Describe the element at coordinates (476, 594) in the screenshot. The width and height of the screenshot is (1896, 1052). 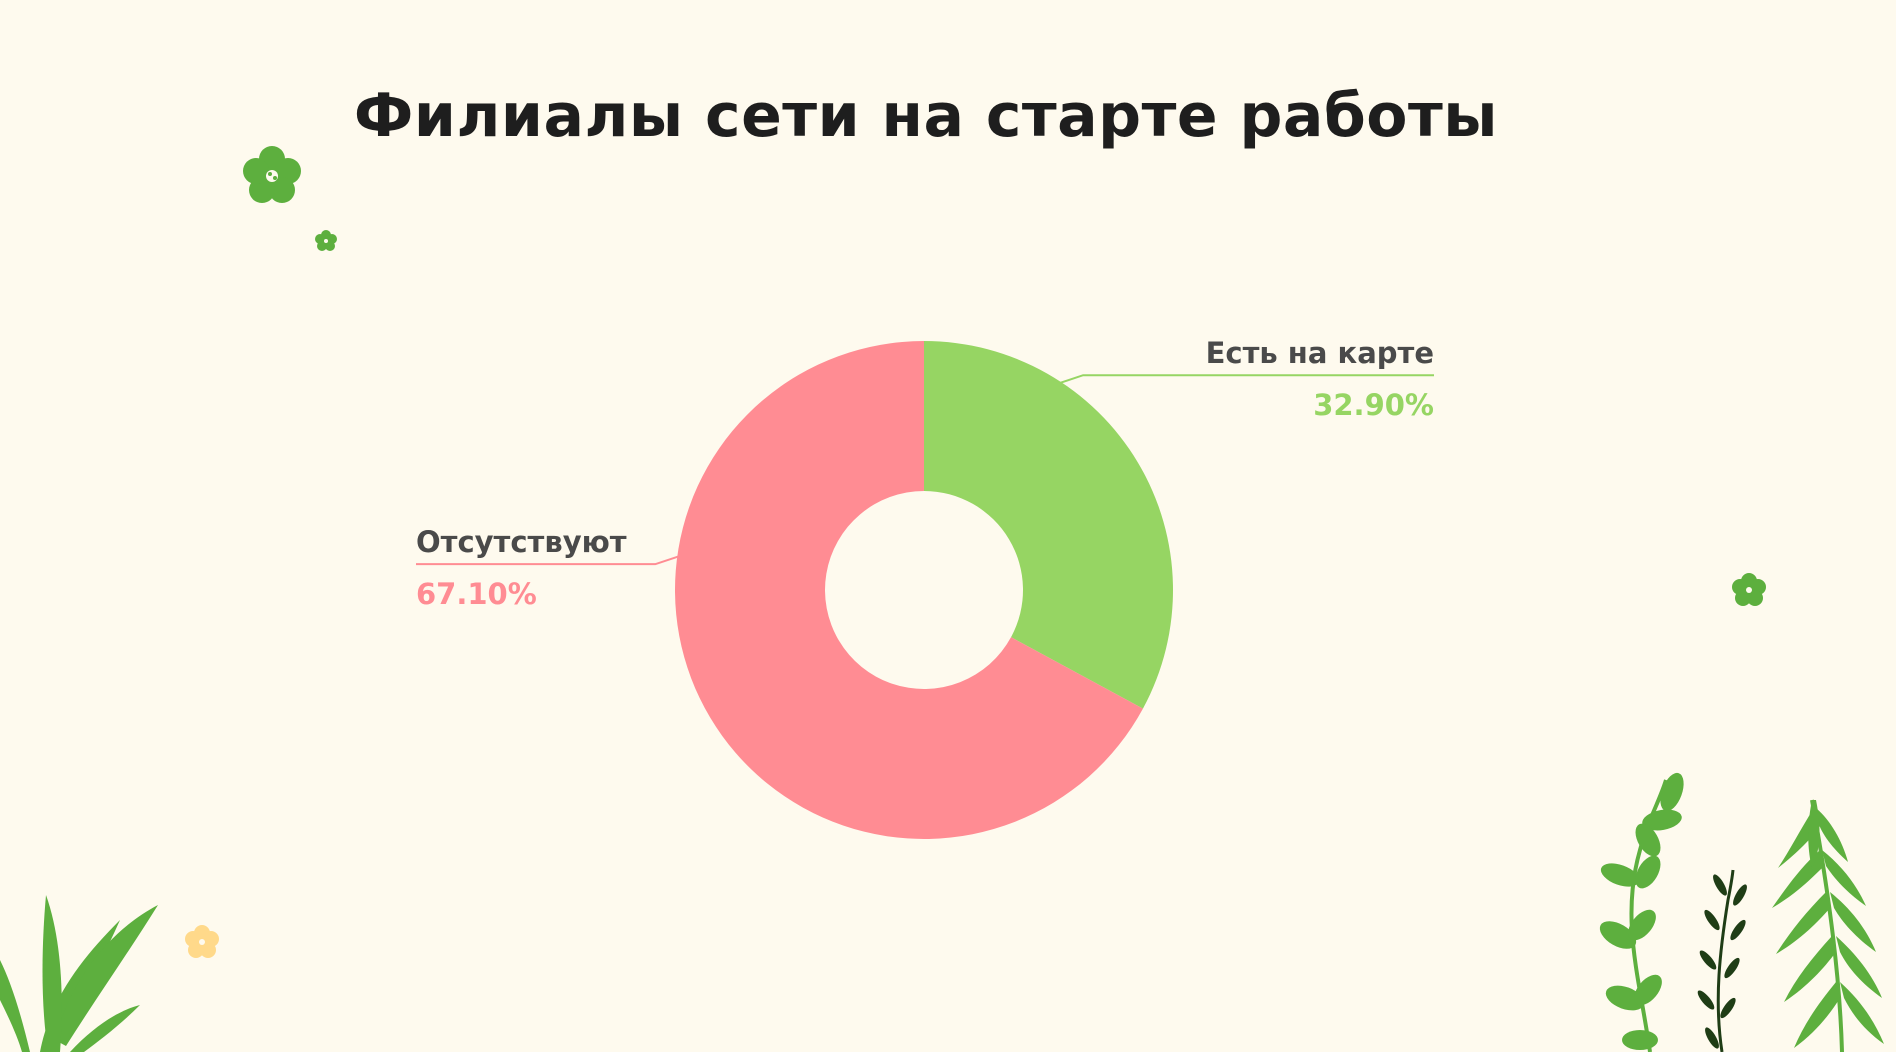
I see `slice-value-2: 67.10%` at that location.